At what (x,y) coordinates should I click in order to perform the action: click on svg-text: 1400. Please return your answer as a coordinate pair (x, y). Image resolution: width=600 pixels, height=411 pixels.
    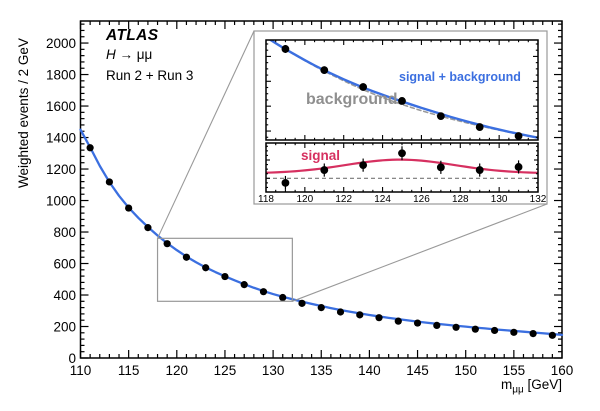
    Looking at the image, I should click on (61, 137).